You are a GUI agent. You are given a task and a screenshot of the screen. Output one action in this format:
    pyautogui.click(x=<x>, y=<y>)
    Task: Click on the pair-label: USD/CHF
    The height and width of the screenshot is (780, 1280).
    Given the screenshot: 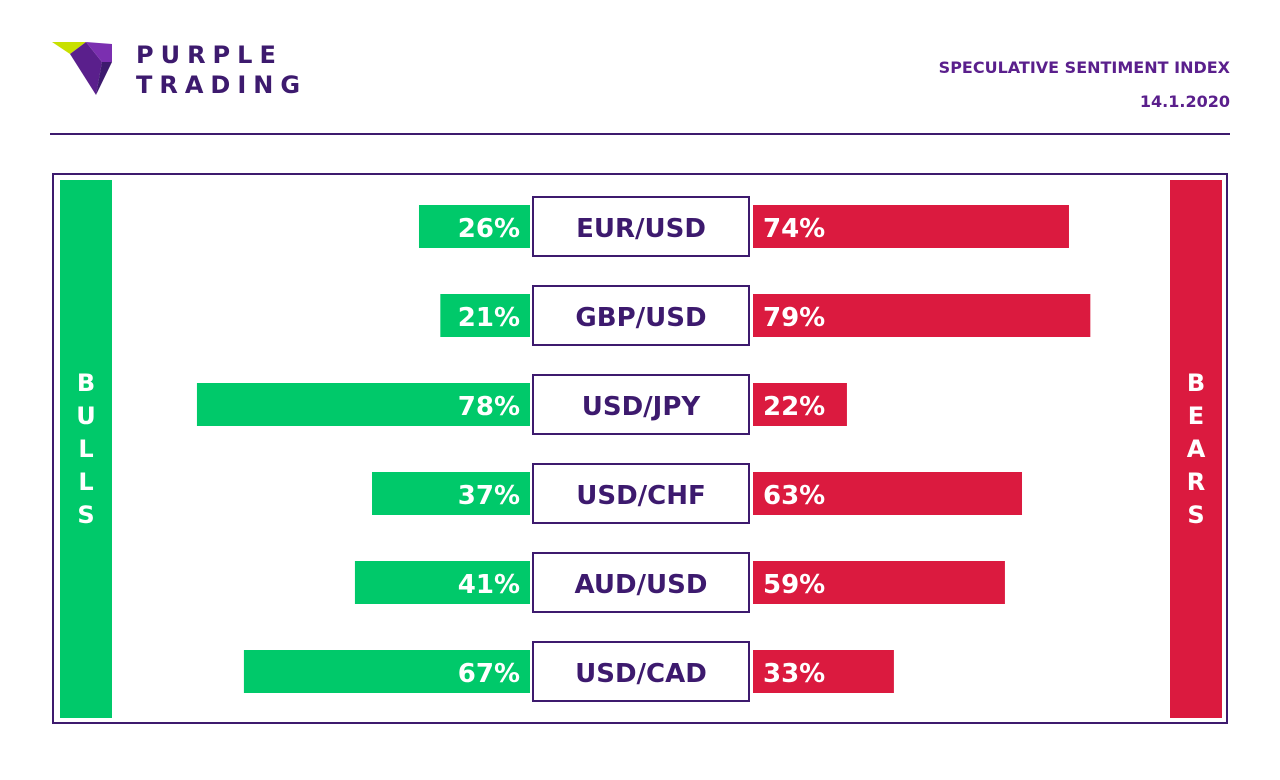 What is the action you would take?
    pyautogui.click(x=641, y=496)
    